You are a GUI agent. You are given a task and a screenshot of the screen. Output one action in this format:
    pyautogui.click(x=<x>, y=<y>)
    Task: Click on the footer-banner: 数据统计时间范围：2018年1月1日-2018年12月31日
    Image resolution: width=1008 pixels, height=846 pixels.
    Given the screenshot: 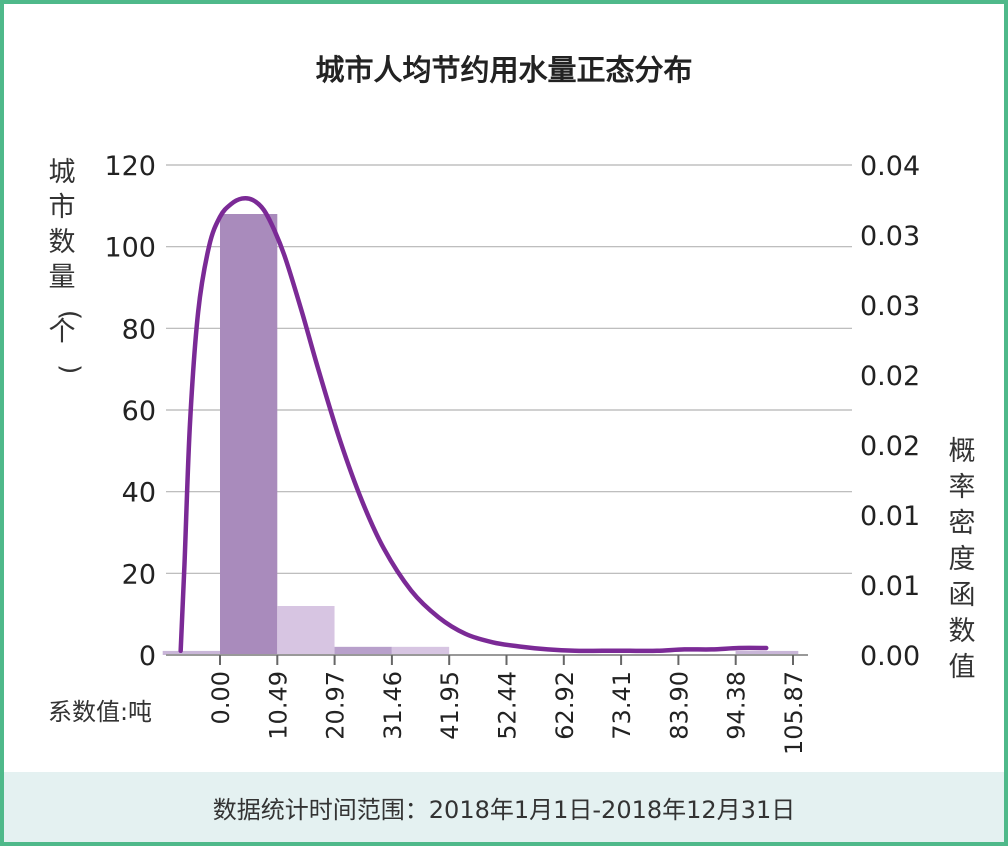 What is the action you would take?
    pyautogui.click(x=504, y=807)
    